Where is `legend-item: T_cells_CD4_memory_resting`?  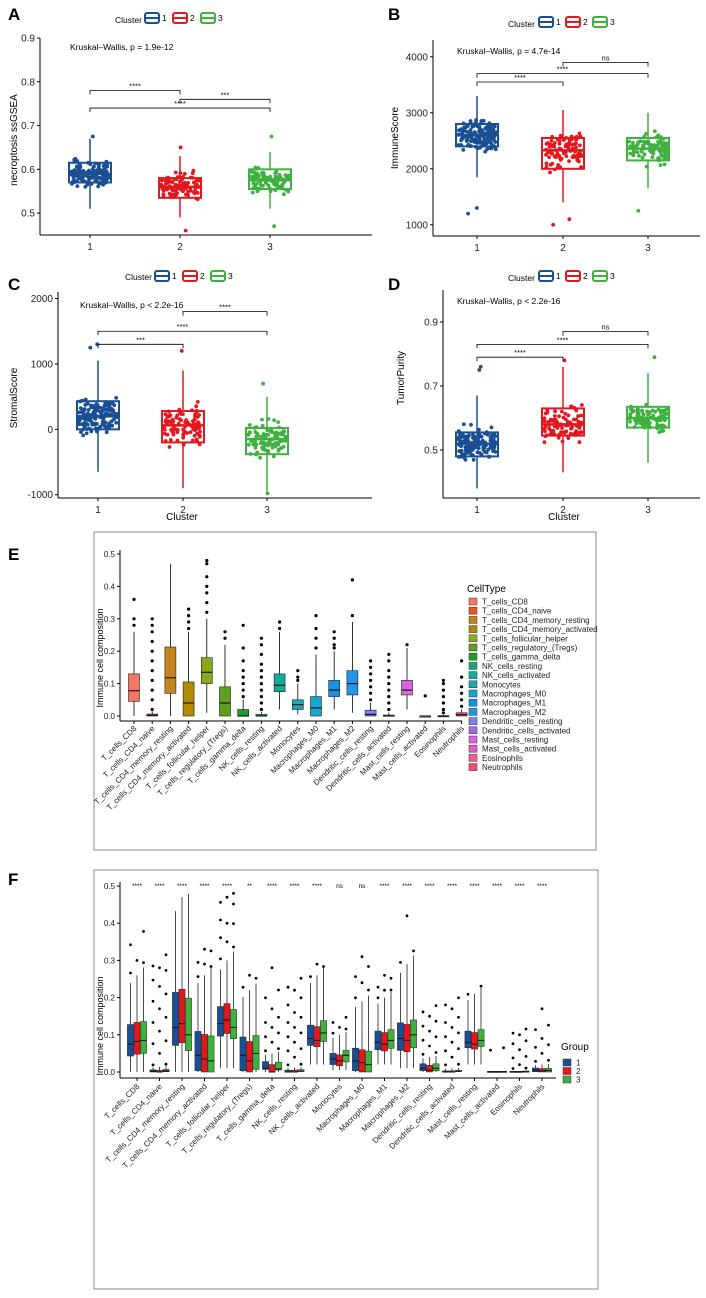 legend-item: T_cells_CD4_memory_resting is located at coordinates (529, 620).